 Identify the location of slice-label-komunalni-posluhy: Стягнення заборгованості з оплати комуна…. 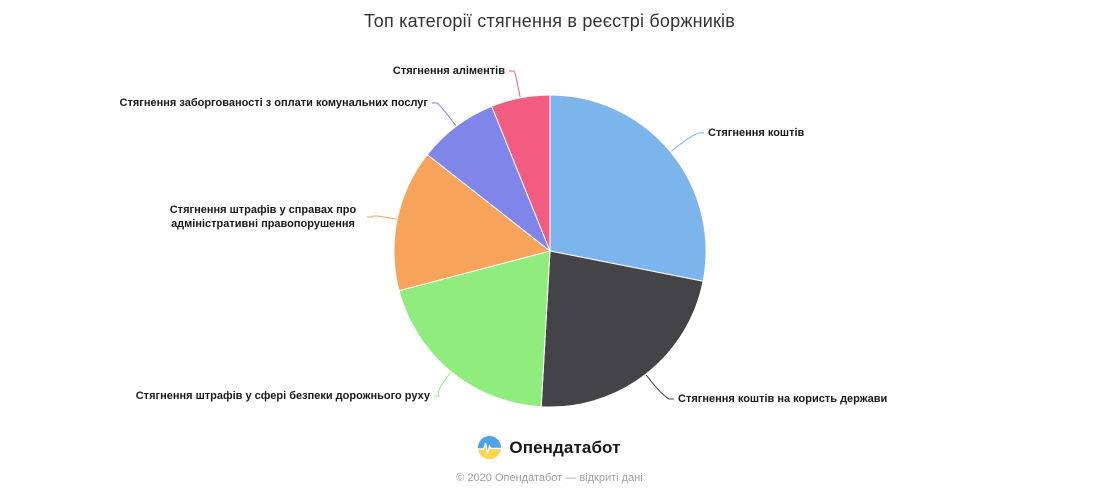
(273, 103).